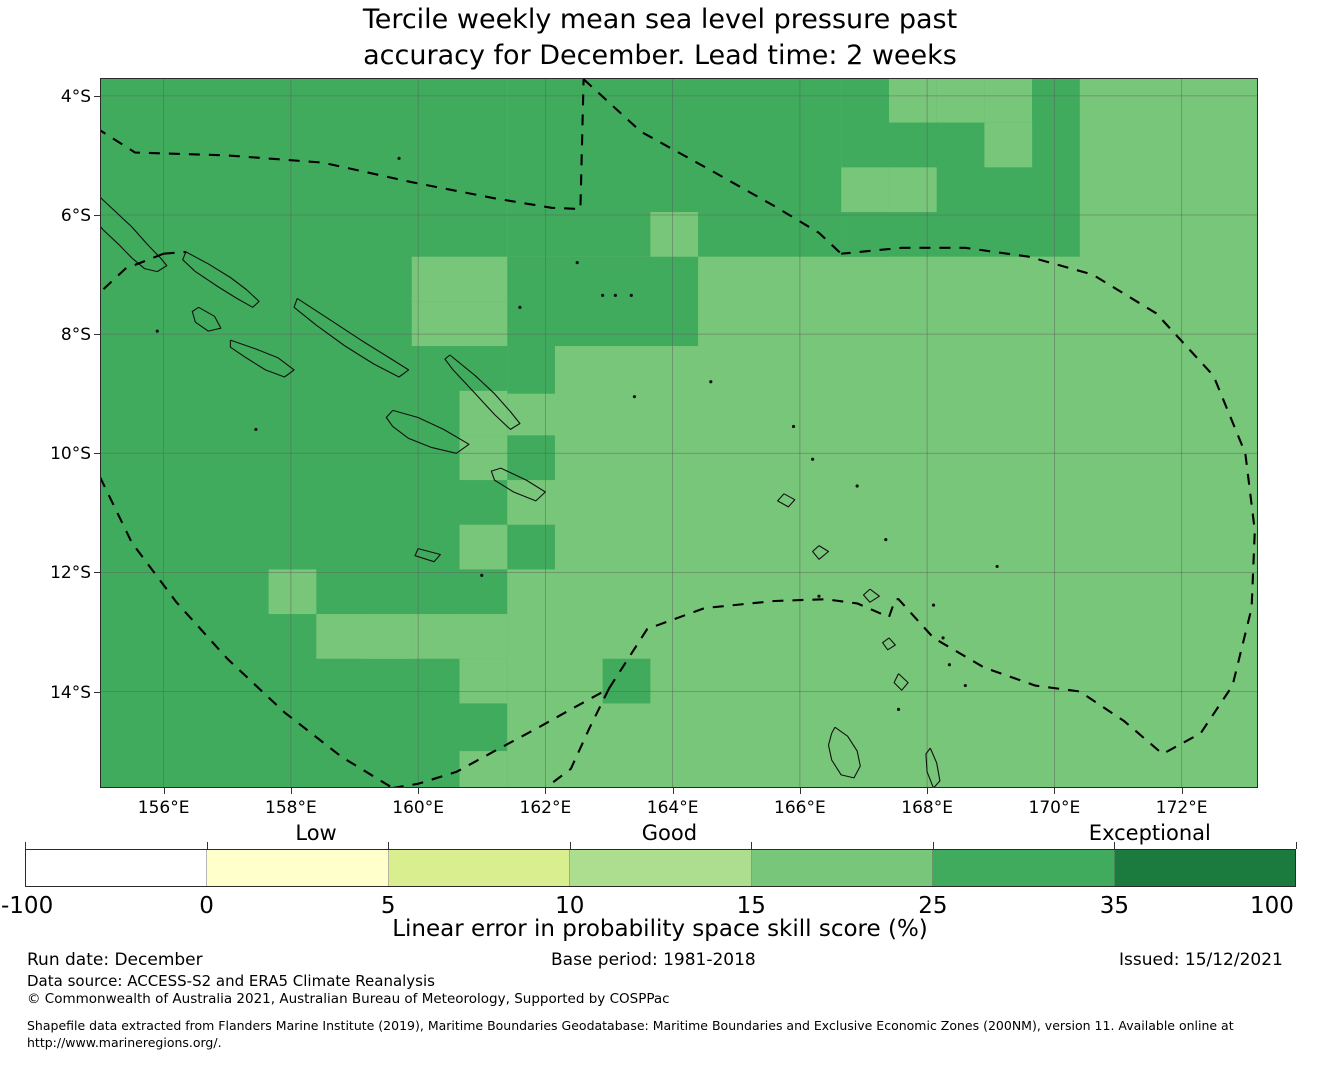 This screenshot has height=1080, width=1320. Describe the element at coordinates (570, 906) in the screenshot. I see `colorbar-tick-label: 10` at that location.